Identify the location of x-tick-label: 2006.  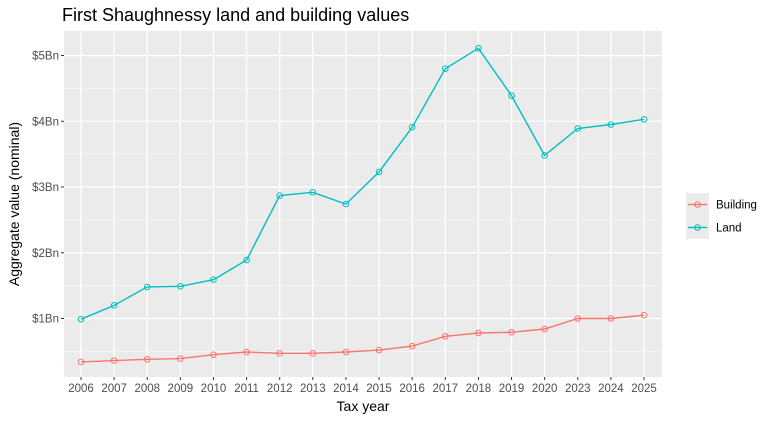
(81, 389).